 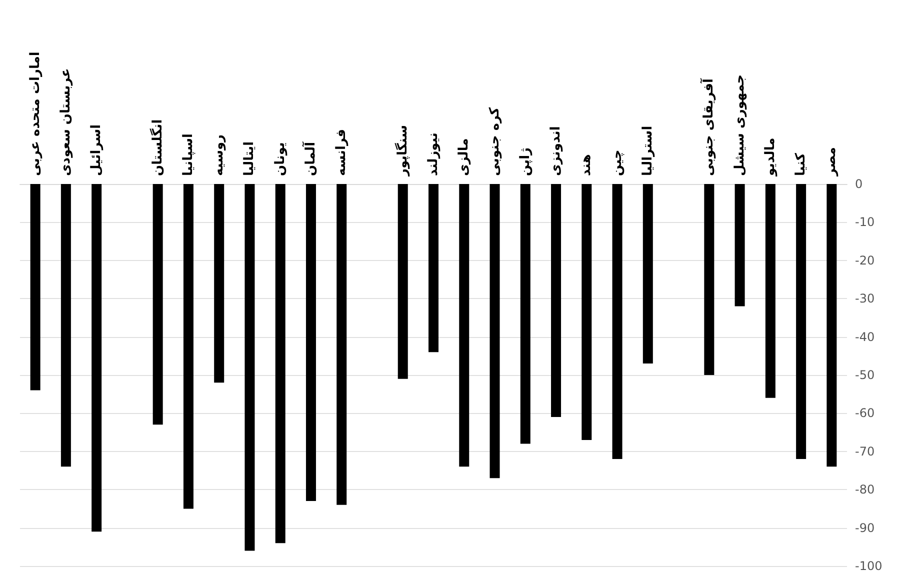 I want to click on x-tick-label: مالدیو, so click(x=770, y=157).